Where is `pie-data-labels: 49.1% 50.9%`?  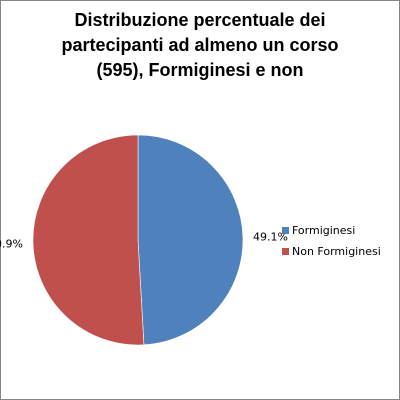
pie-data-labels: 49.1% 50.9% is located at coordinates (144, 241).